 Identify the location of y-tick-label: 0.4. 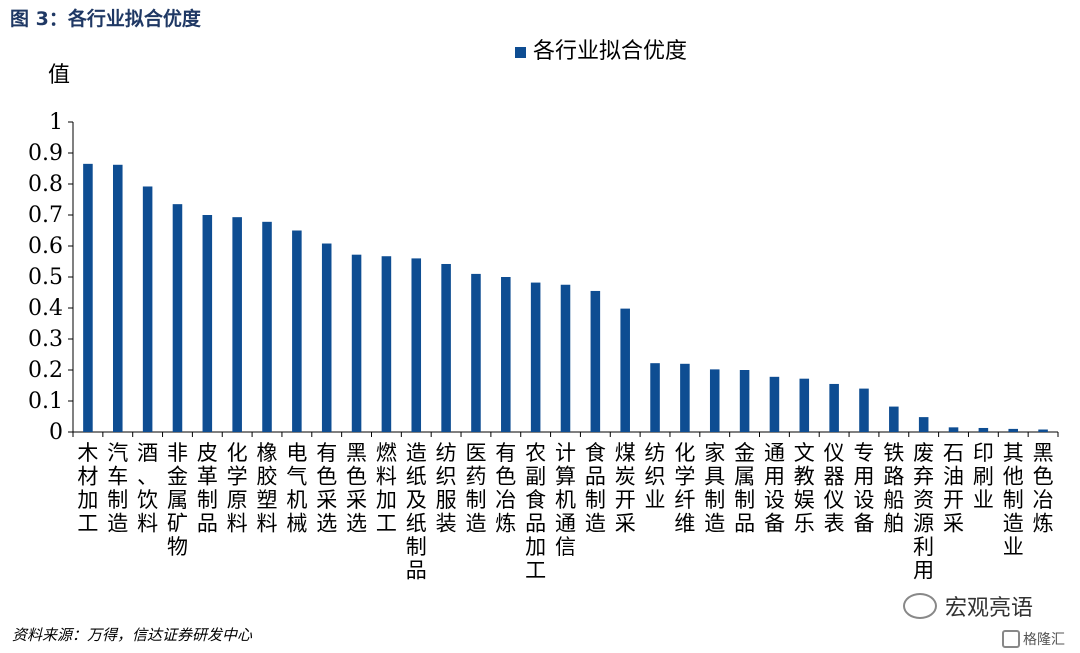
(45, 308).